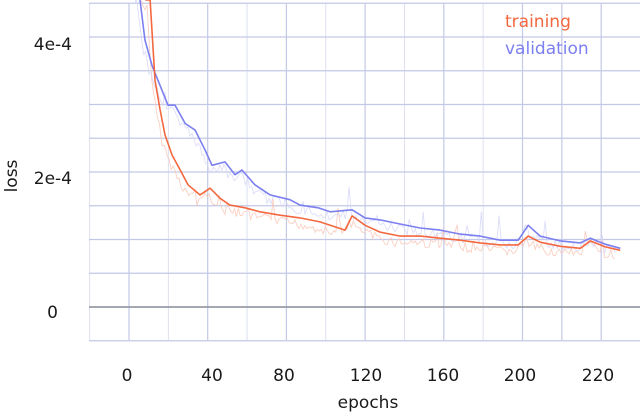  Describe the element at coordinates (368, 403) in the screenshot. I see `x-axis-title: epochs` at that location.